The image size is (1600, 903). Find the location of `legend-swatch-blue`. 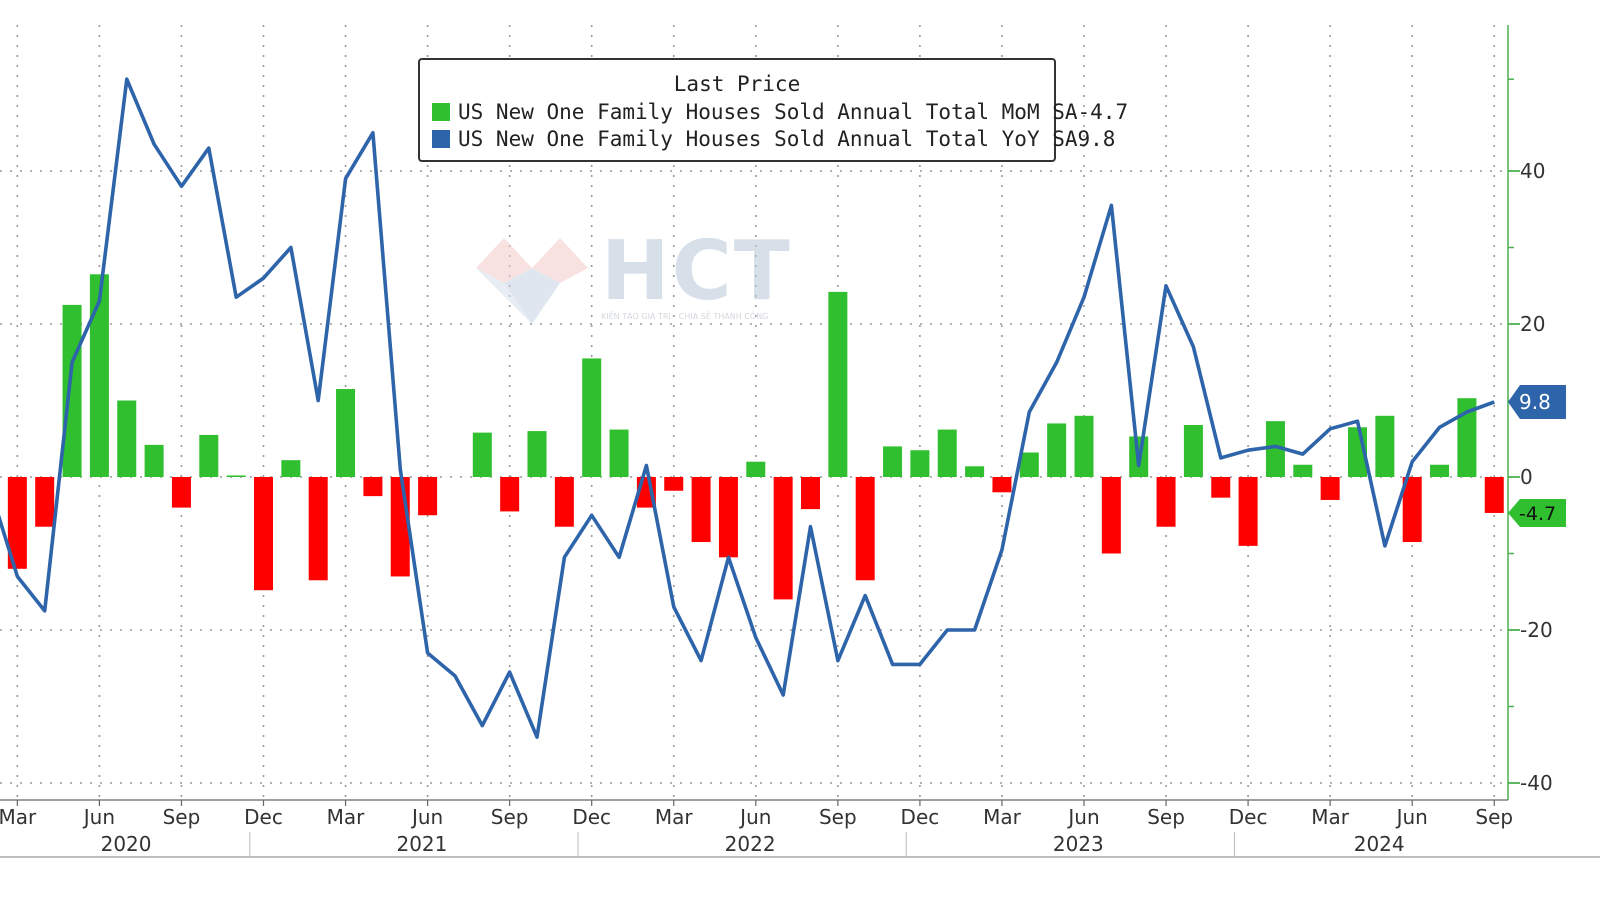

legend-swatch-blue is located at coordinates (441, 138).